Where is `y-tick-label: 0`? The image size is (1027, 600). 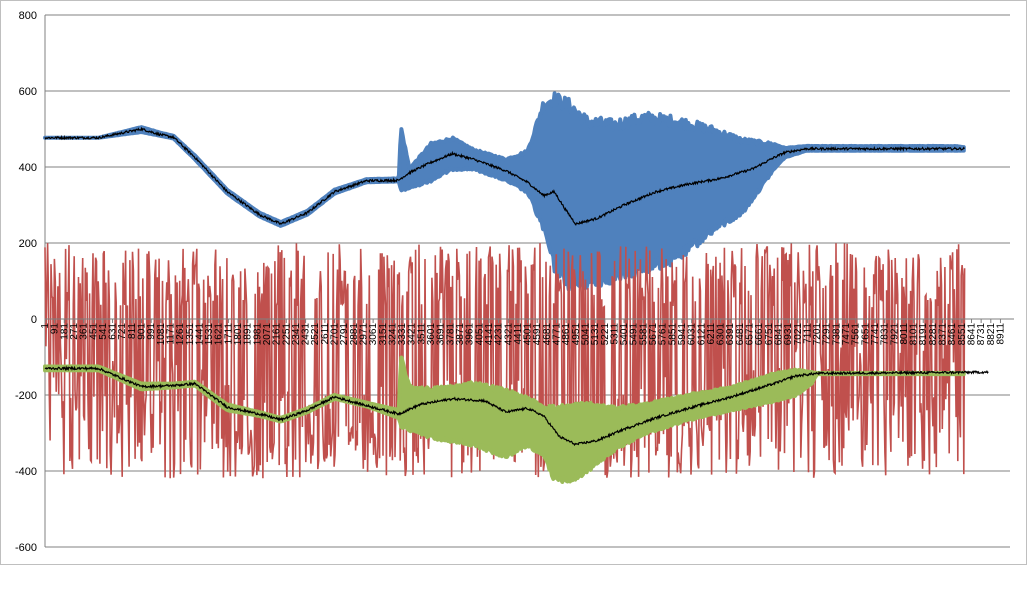 y-tick-label: 0 is located at coordinates (34, 320).